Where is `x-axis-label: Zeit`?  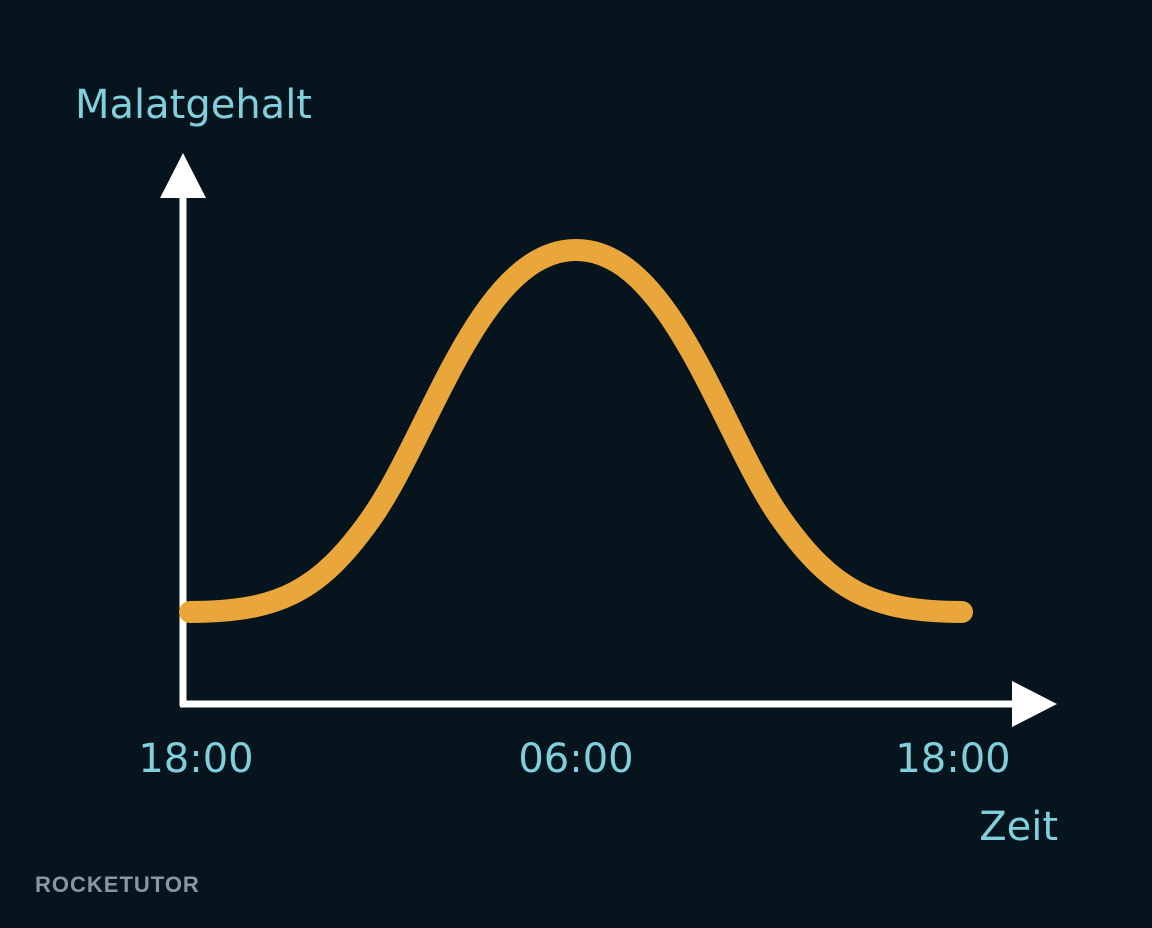
x-axis-label: Zeit is located at coordinates (1018, 827).